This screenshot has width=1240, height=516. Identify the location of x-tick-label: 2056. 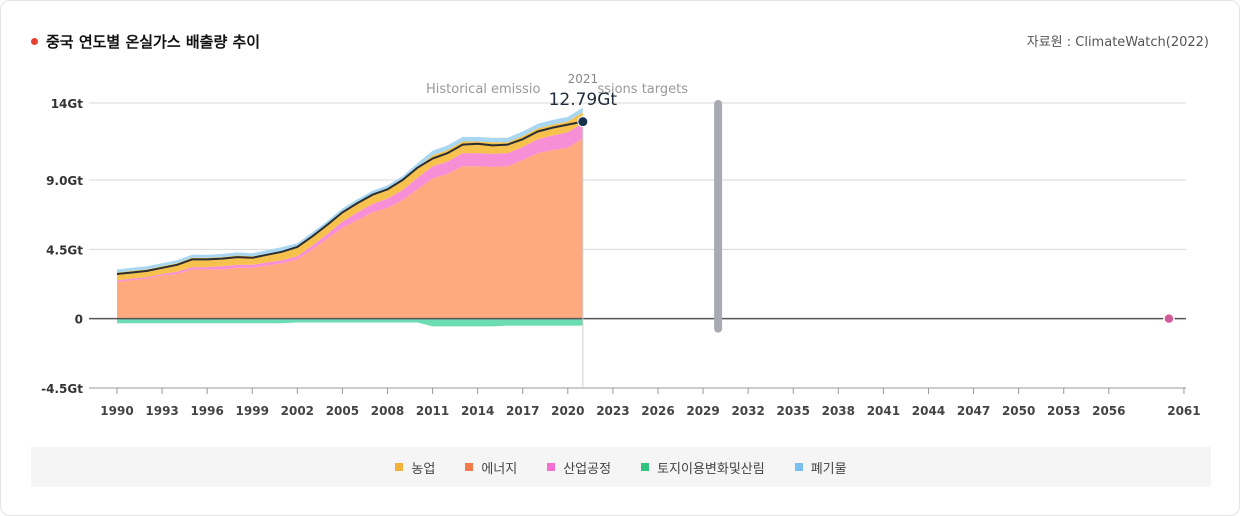
(1108, 411).